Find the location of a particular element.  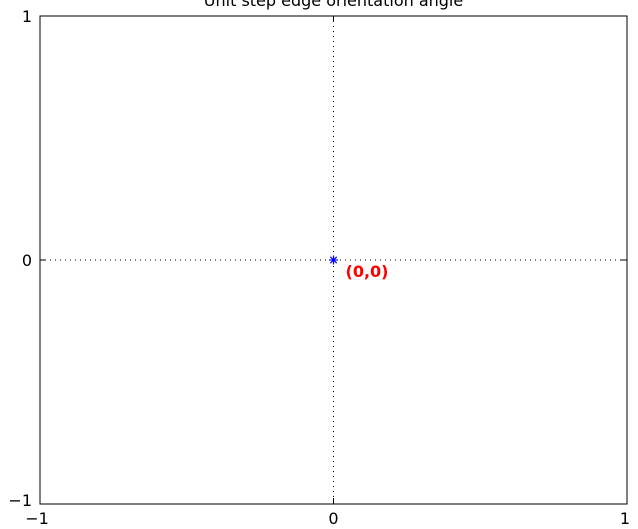

y-tick-label: 1 is located at coordinates (27, 16).